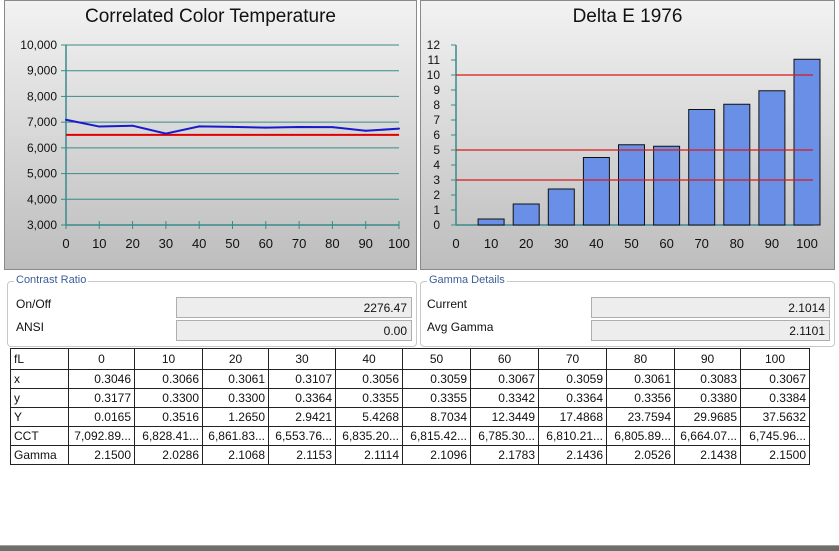 This screenshot has height=551, width=839. Describe the element at coordinates (707, 455) in the screenshot. I see `table-cell: 2.1438` at that location.